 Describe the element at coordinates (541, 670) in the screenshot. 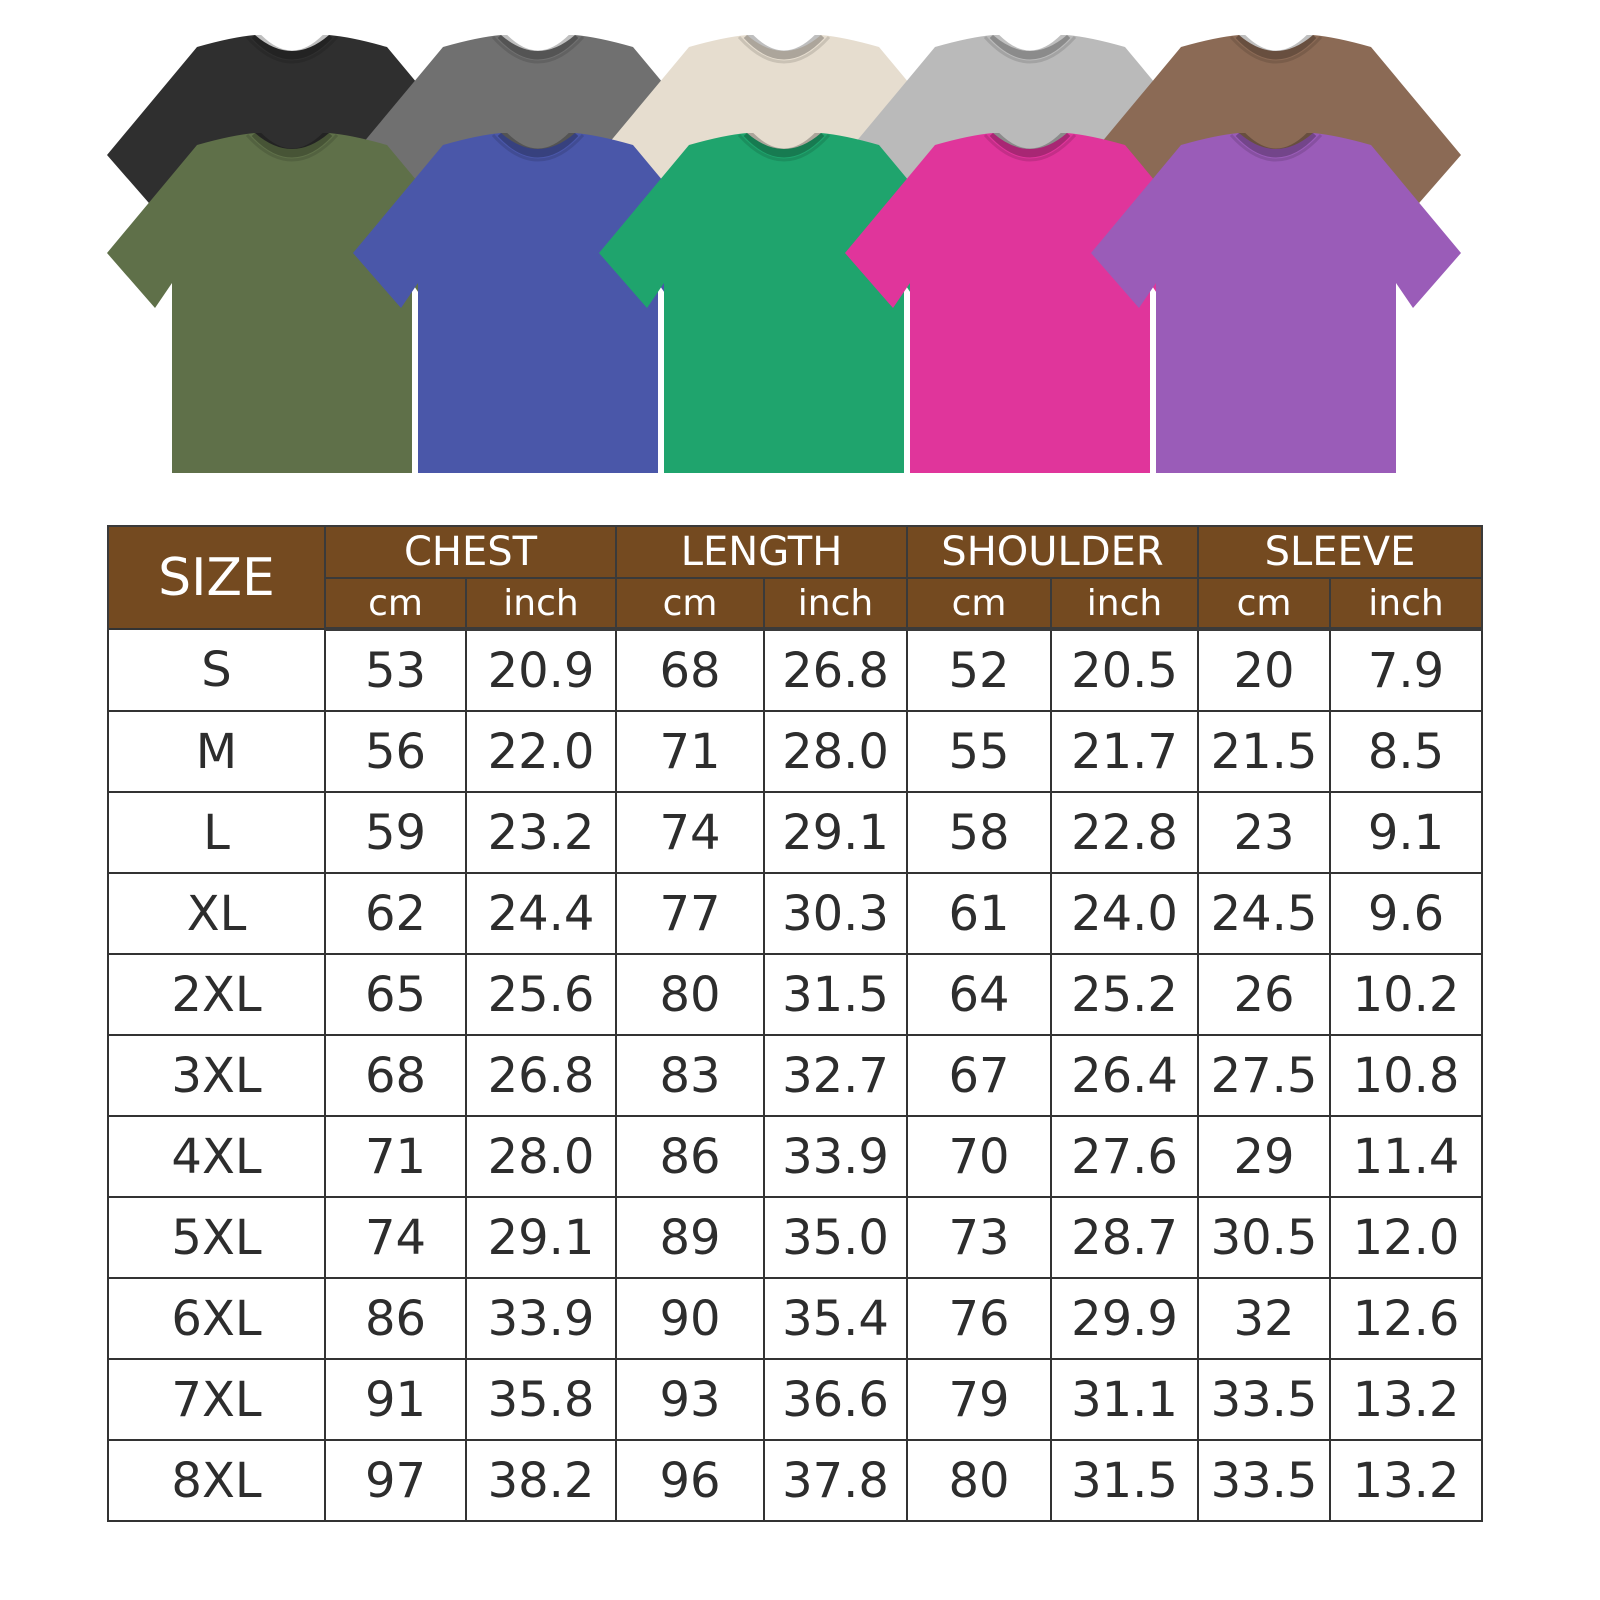

I see `measurement-cell: 20.9` at that location.